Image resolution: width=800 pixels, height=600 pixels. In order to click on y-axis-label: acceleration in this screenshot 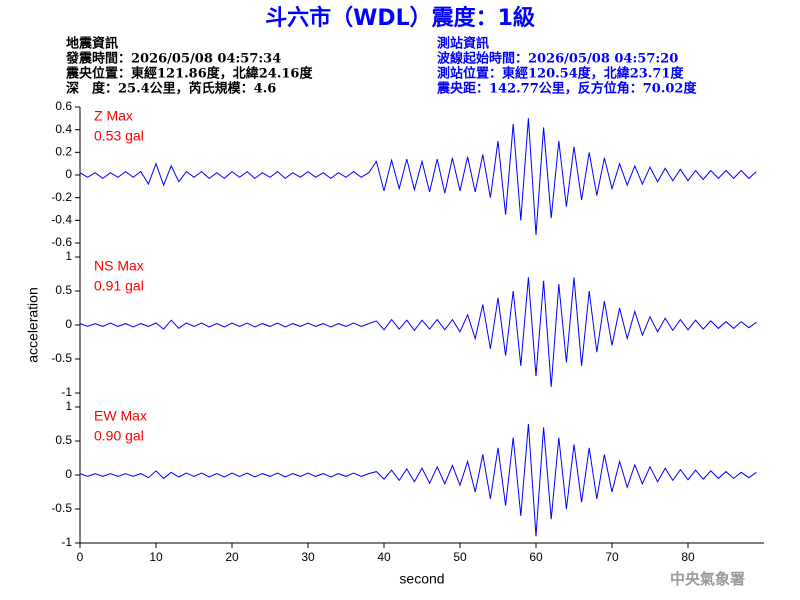, I will do `click(33, 325)`.